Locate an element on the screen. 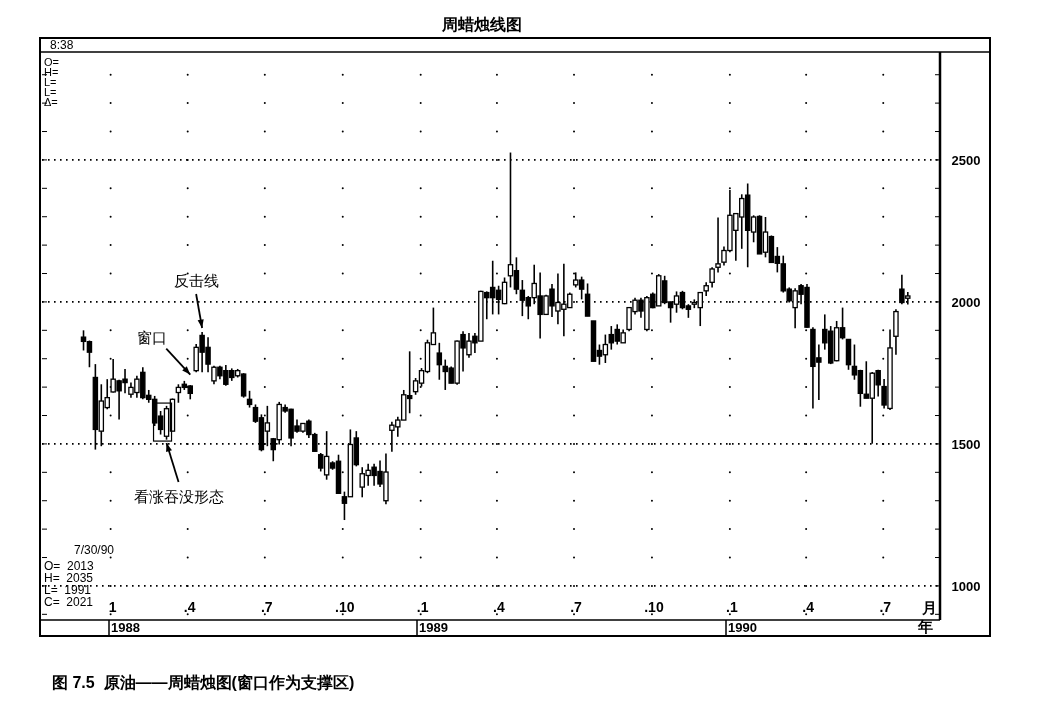  annotation: H= is located at coordinates (51, 72).